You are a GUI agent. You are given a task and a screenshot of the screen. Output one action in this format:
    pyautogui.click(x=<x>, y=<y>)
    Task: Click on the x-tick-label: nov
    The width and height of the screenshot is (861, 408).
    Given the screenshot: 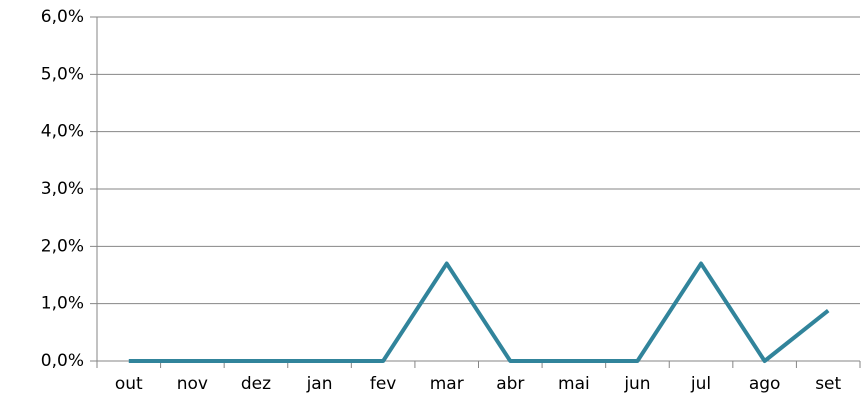 What is the action you would take?
    pyautogui.click(x=192, y=384)
    